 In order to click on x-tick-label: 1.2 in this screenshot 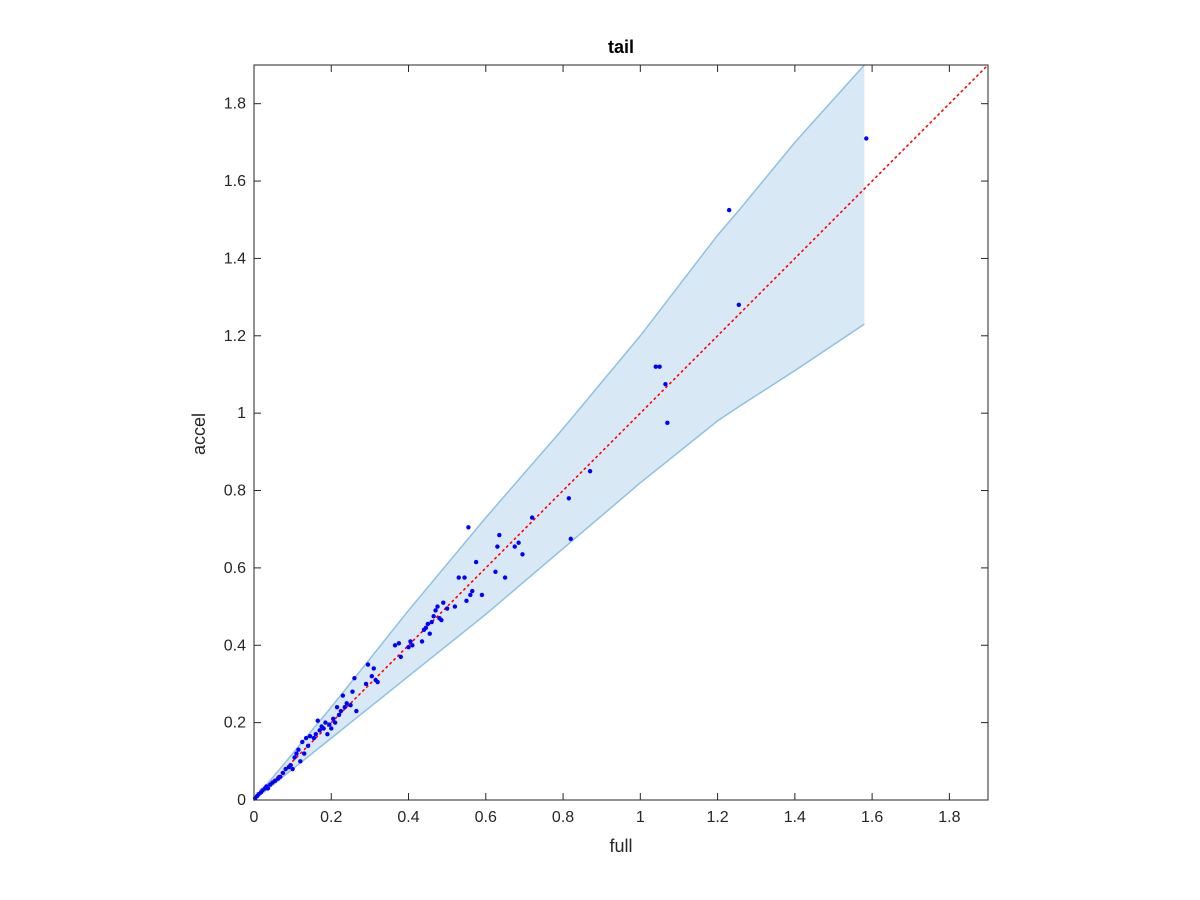, I will do `click(717, 817)`.